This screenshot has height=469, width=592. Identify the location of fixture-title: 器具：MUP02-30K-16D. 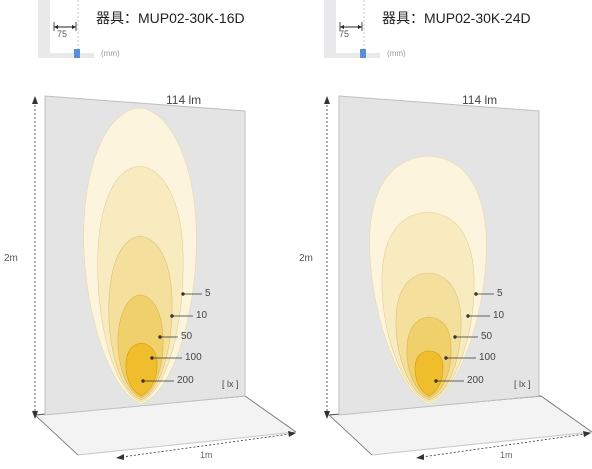
(170, 18).